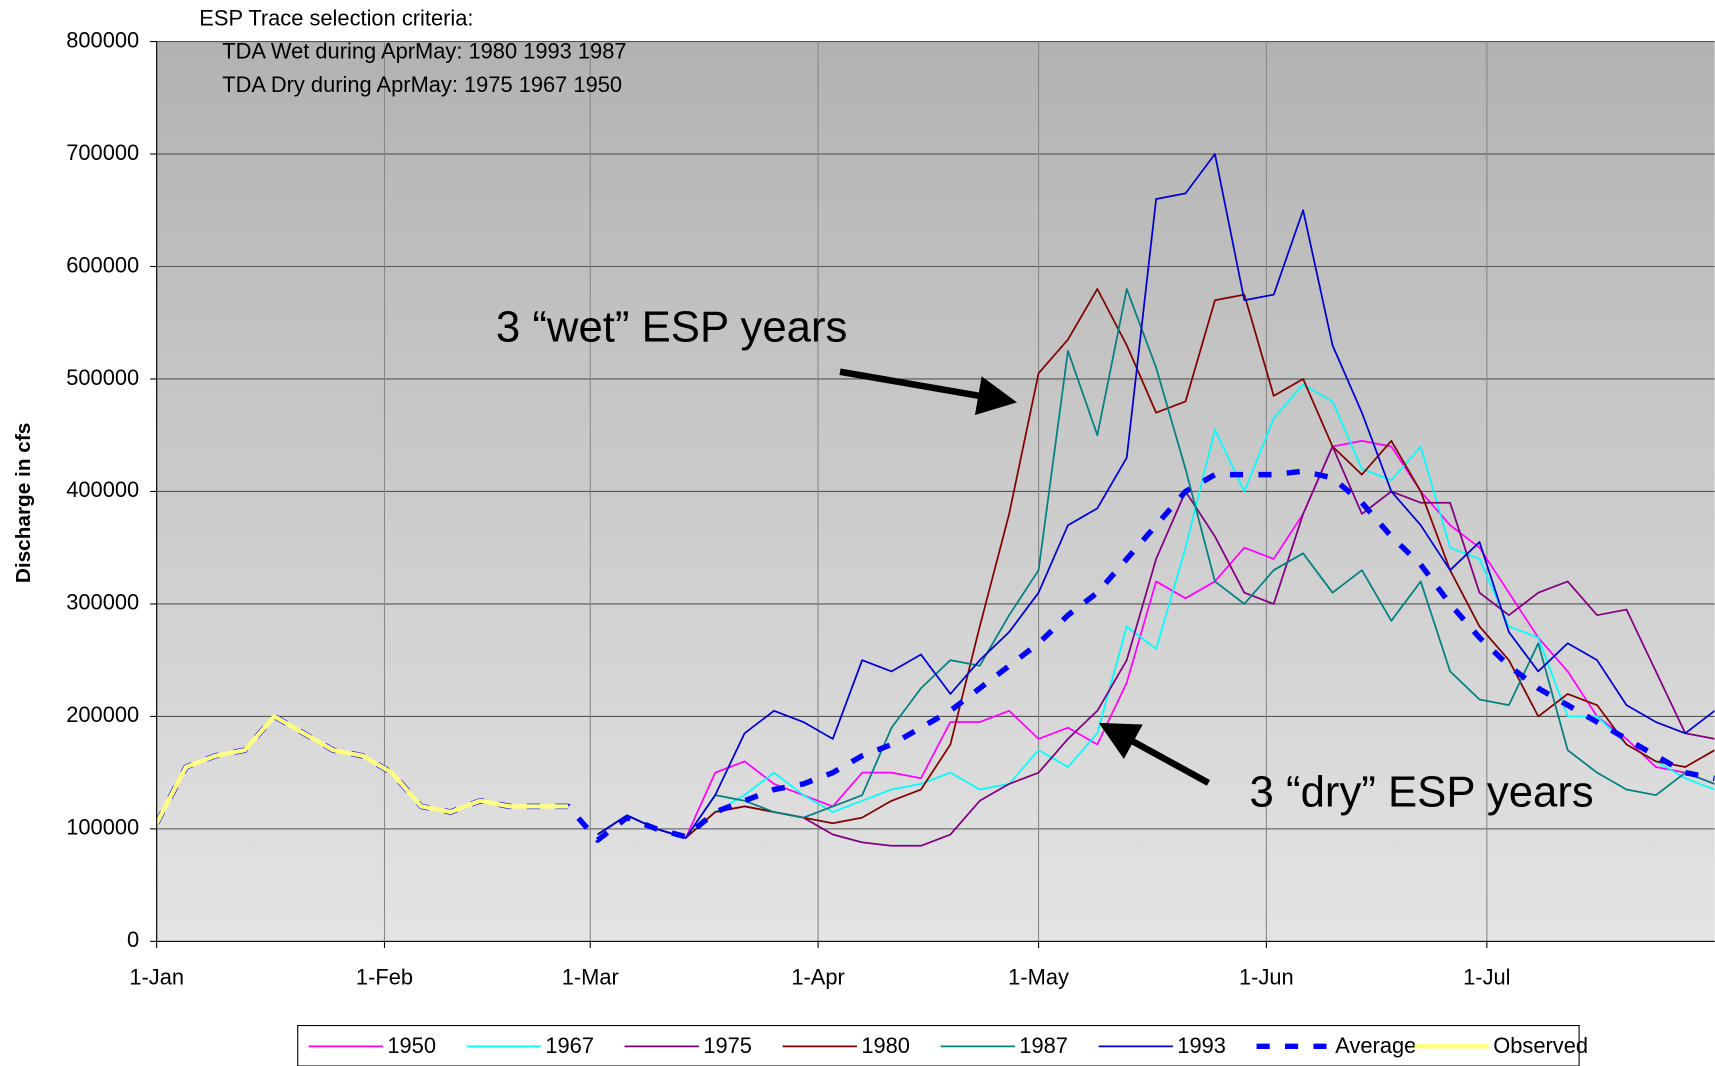 Image resolution: width=1715 pixels, height=1066 pixels. What do you see at coordinates (23, 503) in the screenshot?
I see `y-axis-label: Discharge in cfs` at bounding box center [23, 503].